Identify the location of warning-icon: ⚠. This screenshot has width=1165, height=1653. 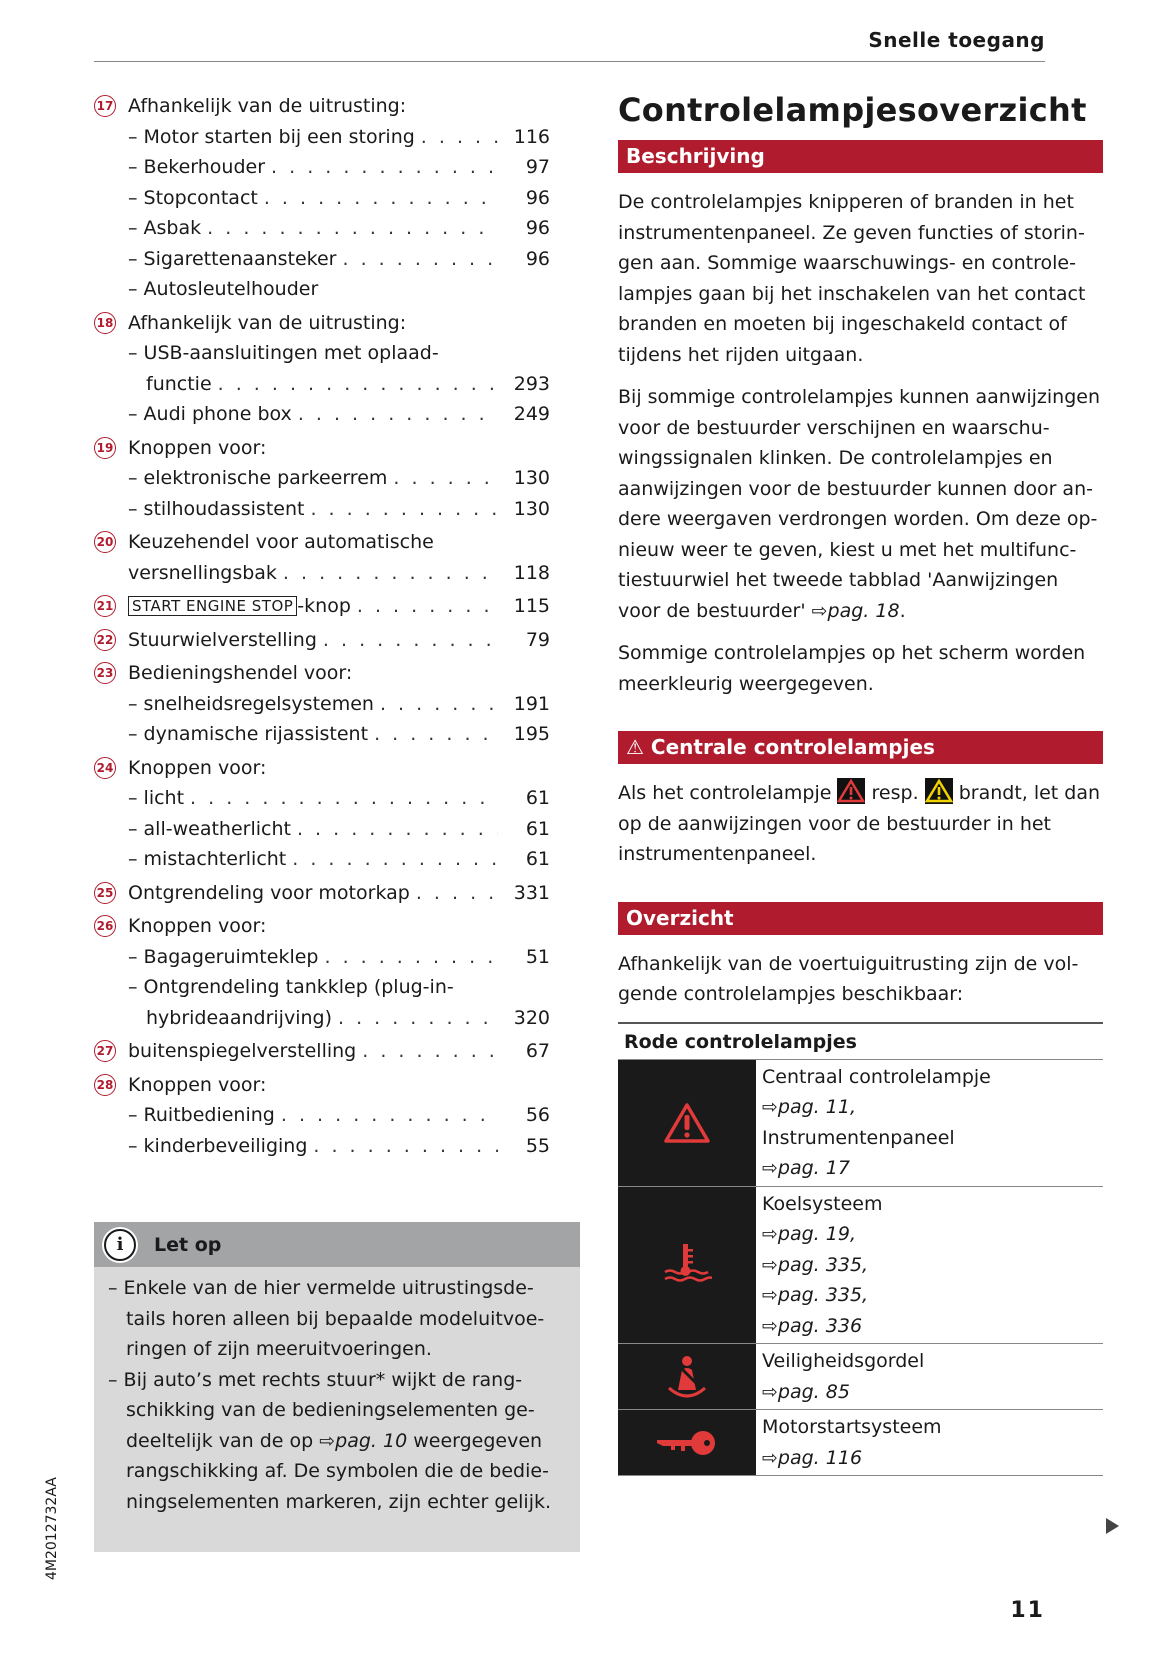
(638, 747).